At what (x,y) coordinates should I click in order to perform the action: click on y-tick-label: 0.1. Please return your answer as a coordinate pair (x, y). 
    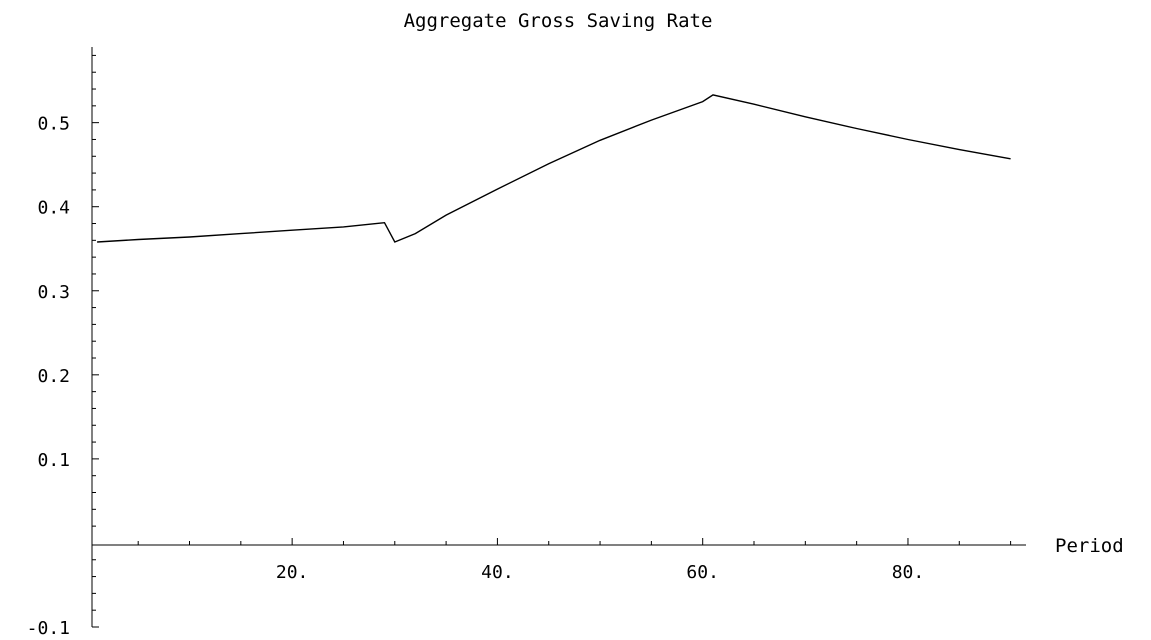
    Looking at the image, I should click on (53, 460).